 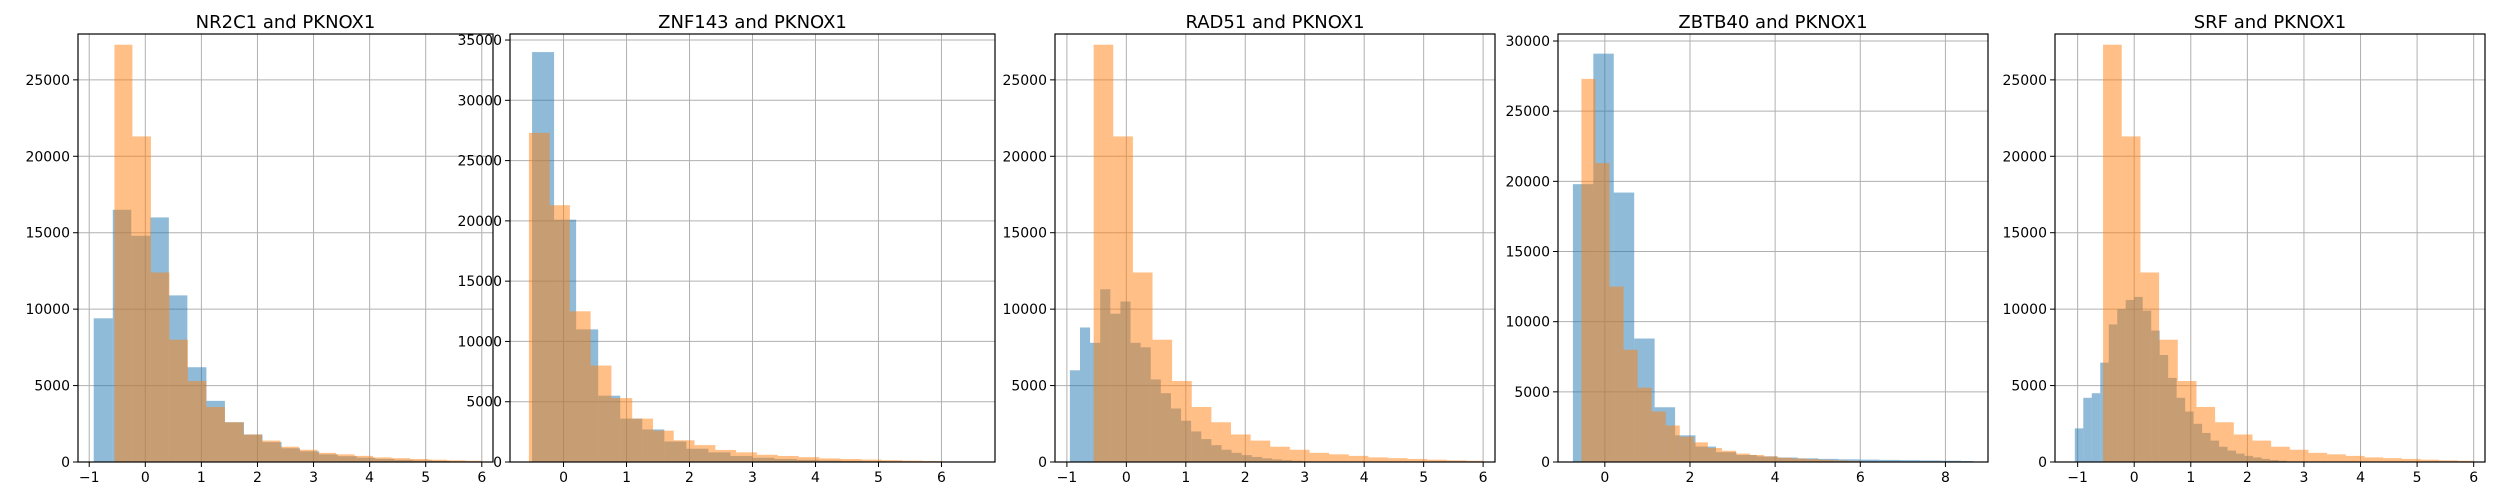 I want to click on y-tick-label: 35000, so click(x=479, y=41).